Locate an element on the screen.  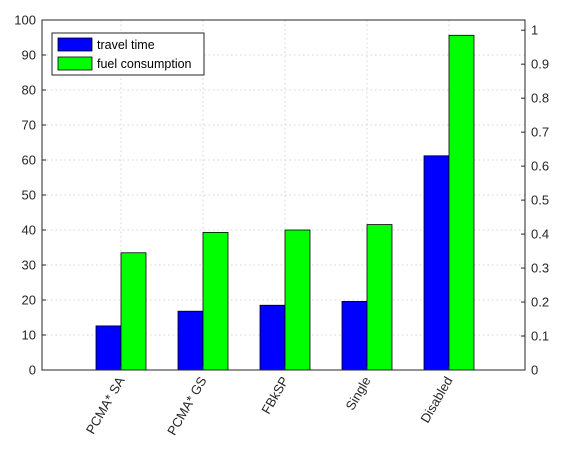
left-tick-label: 20 is located at coordinates (29, 300).